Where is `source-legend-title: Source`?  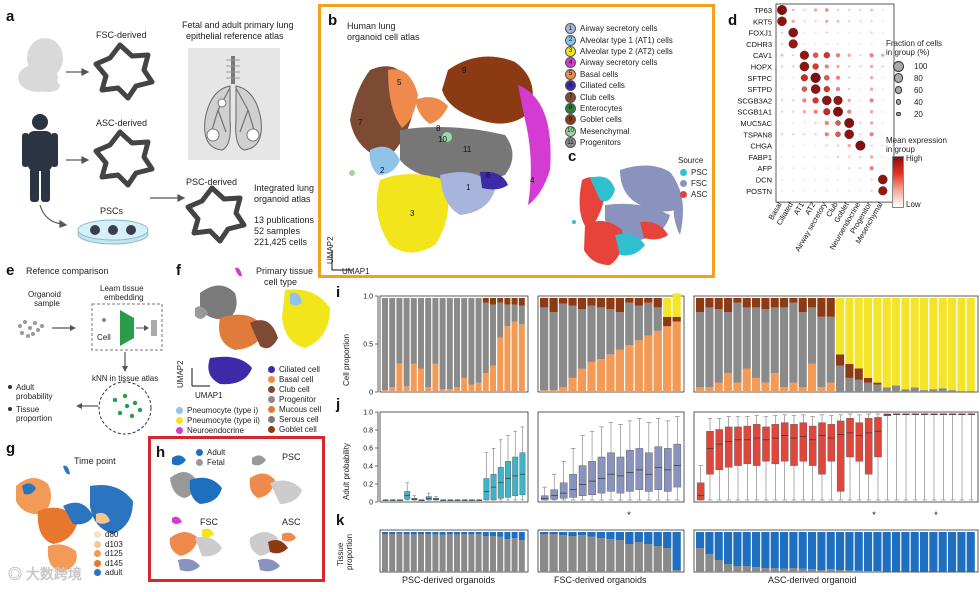
source-legend-title: Source is located at coordinates (691, 160).